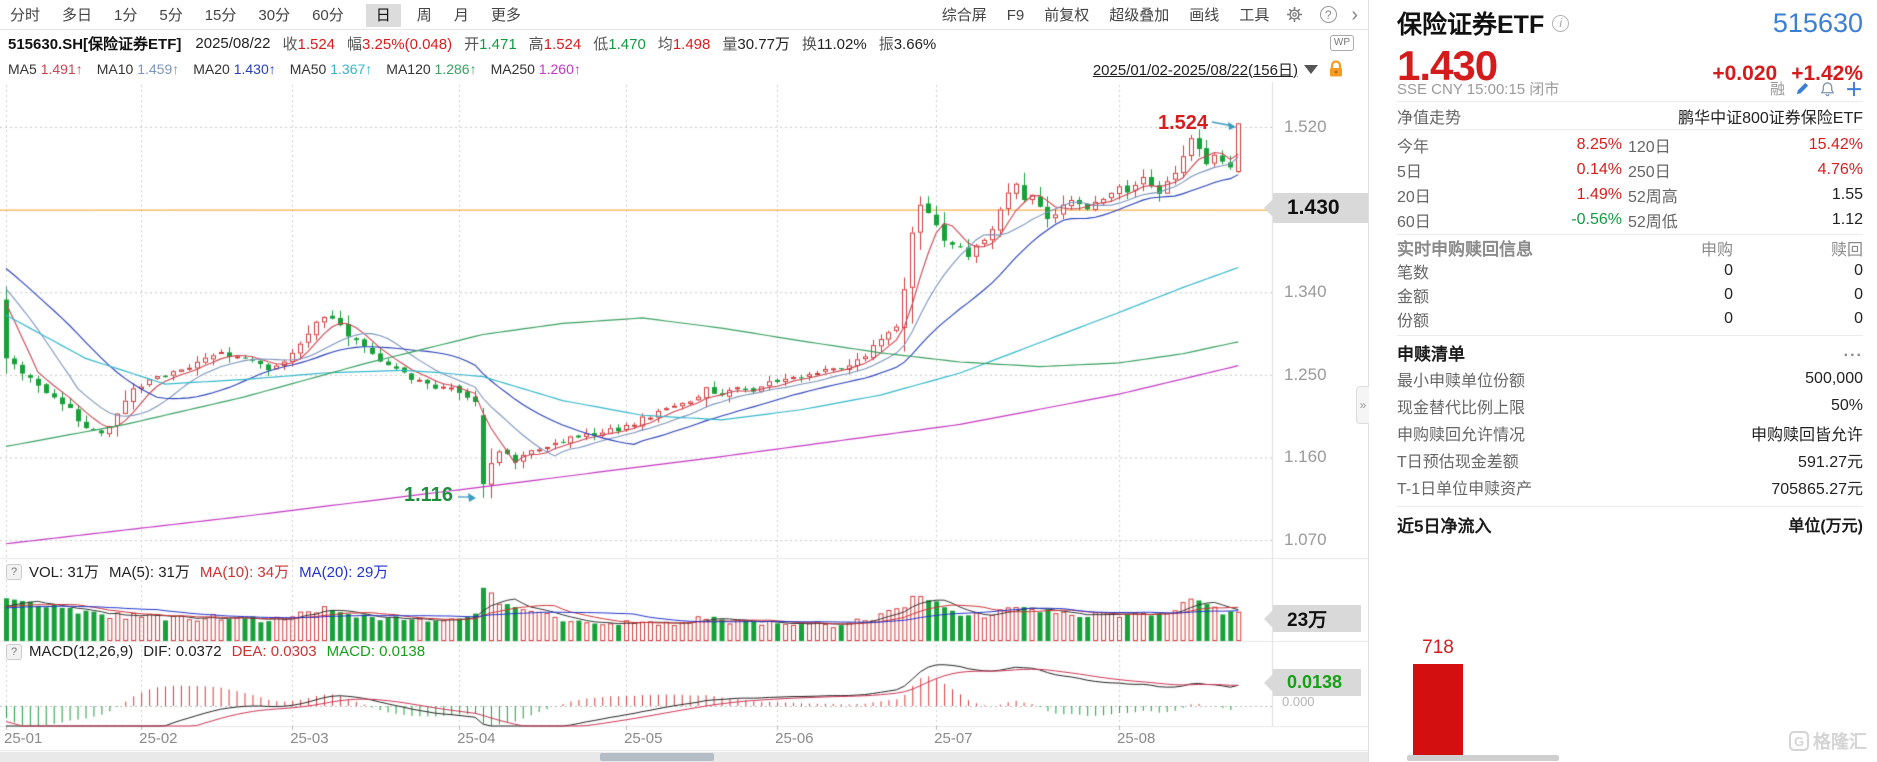 The height and width of the screenshot is (762, 1877). Describe the element at coordinates (158, 69) in the screenshot. I see `ma-value: 1.459↑` at that location.